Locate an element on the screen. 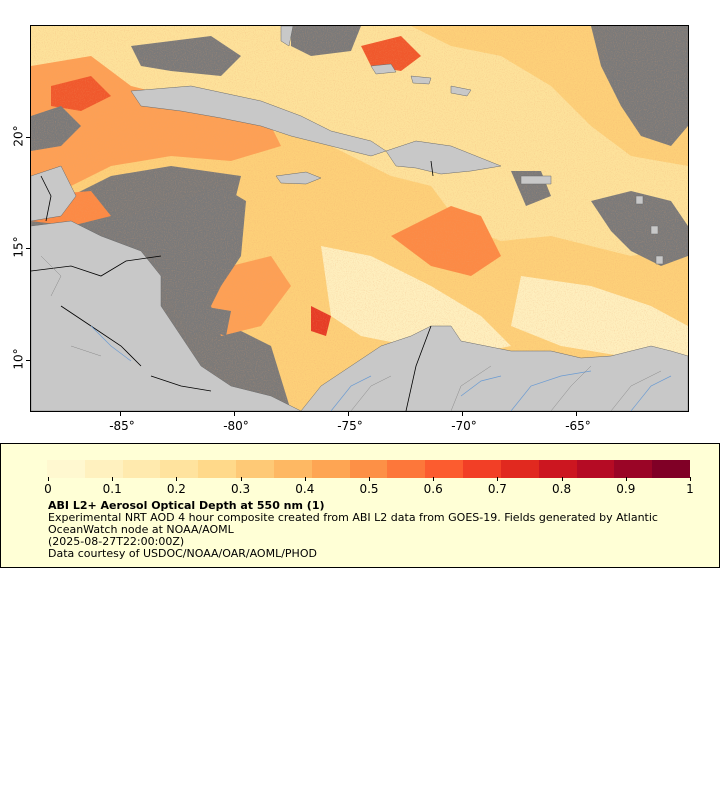 This screenshot has width=720, height=800. colorbar-tick-label: 1 is located at coordinates (690, 489).